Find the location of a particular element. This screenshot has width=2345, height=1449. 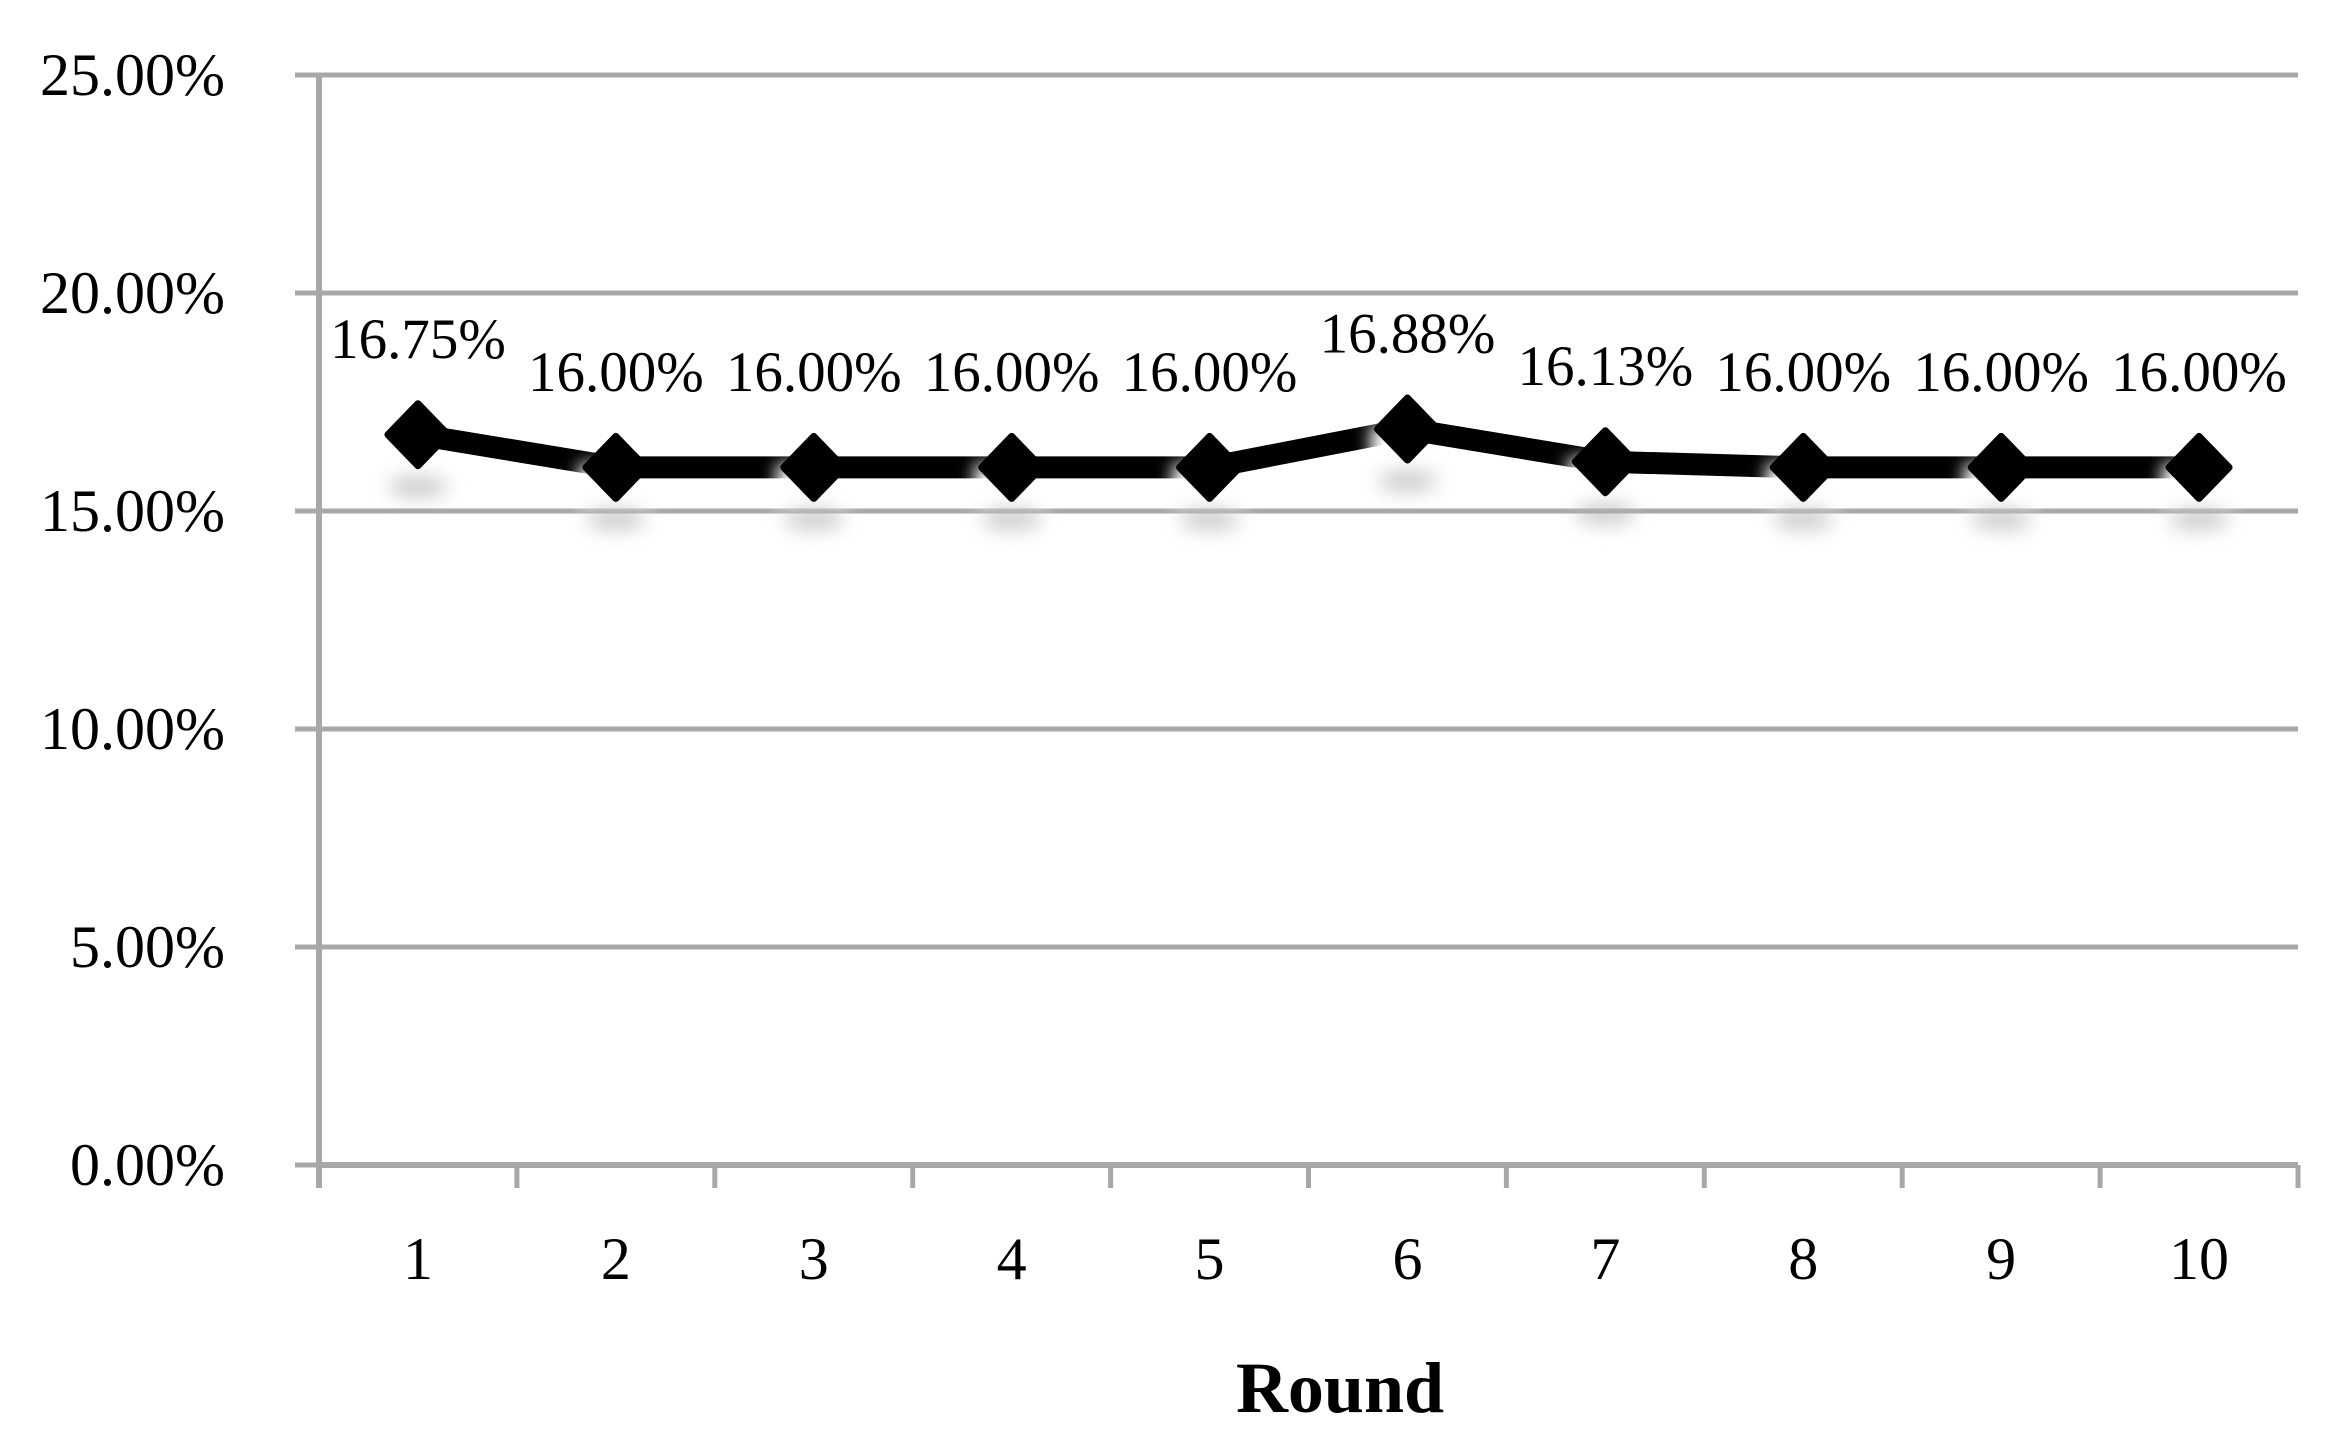

x-tick-label: 9 is located at coordinates (2001, 1259).